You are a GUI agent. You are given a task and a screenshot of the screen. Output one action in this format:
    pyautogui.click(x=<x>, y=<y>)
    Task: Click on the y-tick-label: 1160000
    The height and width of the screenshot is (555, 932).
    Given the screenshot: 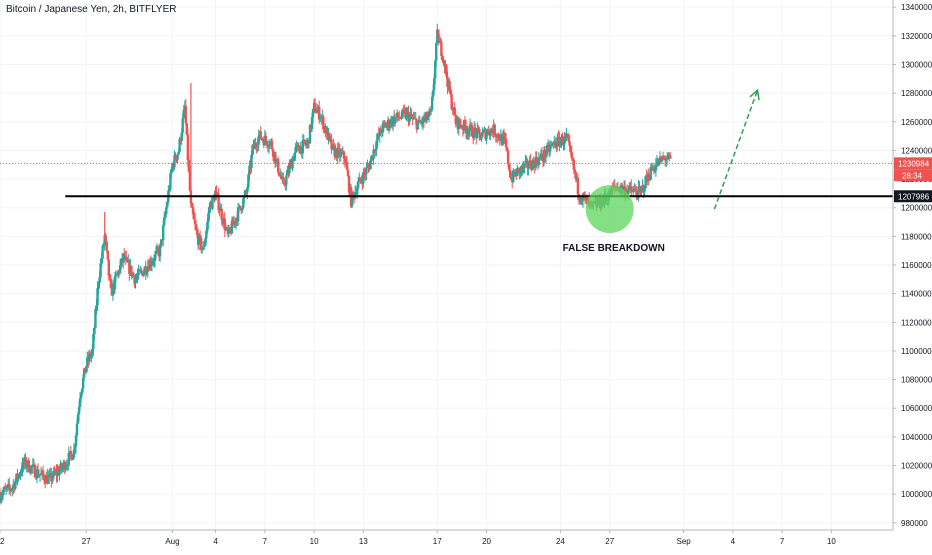 What is the action you would take?
    pyautogui.click(x=916, y=265)
    